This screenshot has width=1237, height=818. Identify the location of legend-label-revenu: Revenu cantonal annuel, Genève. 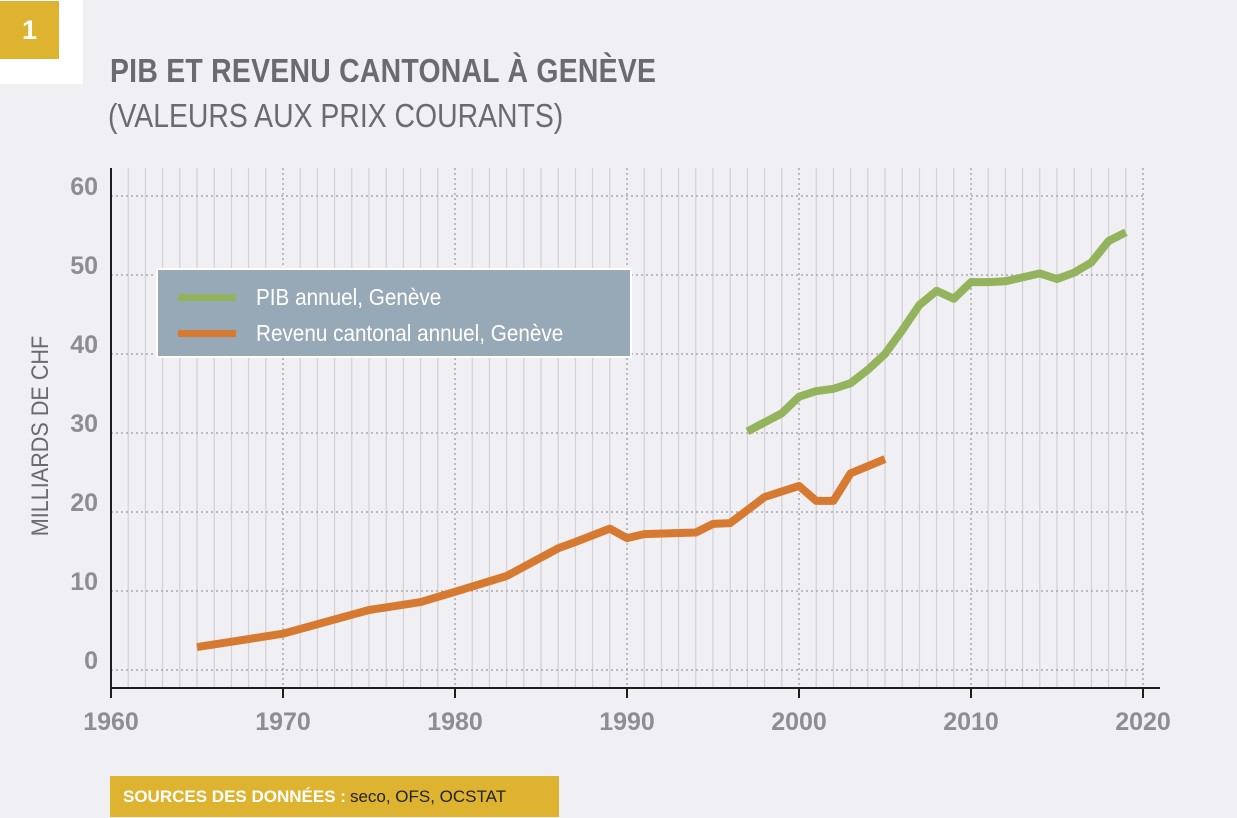
(410, 332).